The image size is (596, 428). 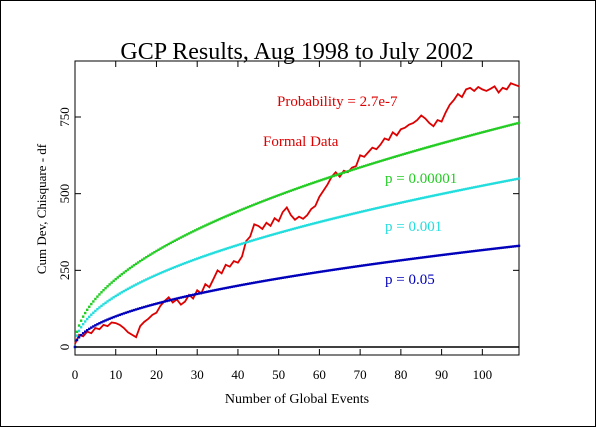 I want to click on y-tick-label: 250, so click(x=64, y=271).